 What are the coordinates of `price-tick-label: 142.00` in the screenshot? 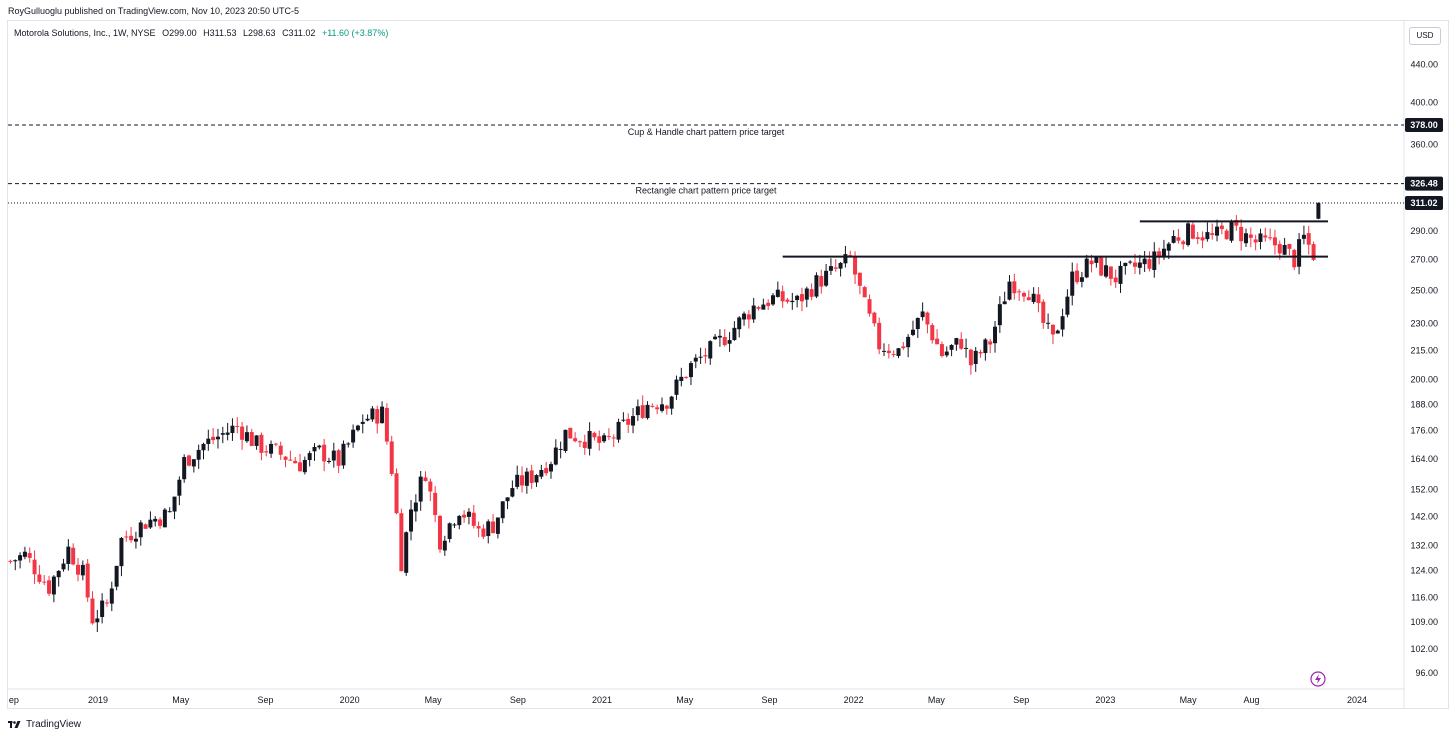 It's located at (1424, 516).